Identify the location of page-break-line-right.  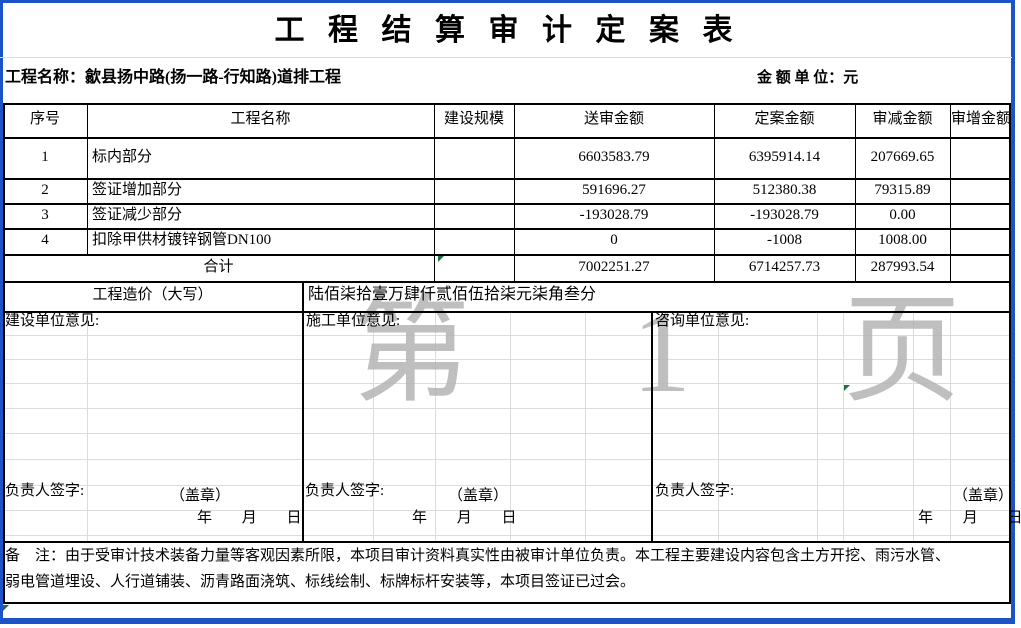
(1013, 312).